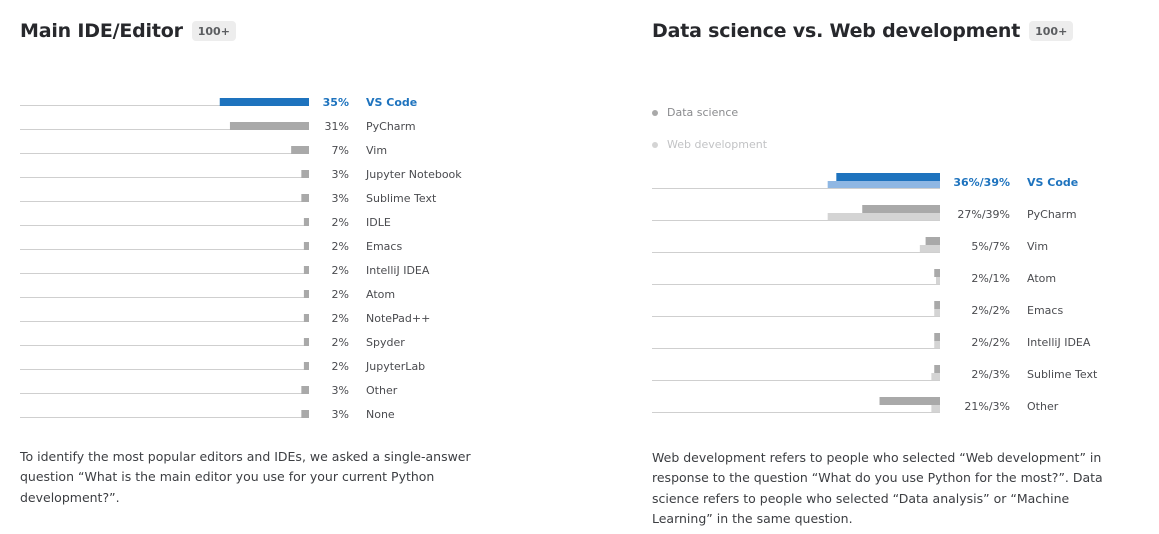  What do you see at coordinates (385, 342) in the screenshot?
I see `category-label-spyder: Spyder` at bounding box center [385, 342].